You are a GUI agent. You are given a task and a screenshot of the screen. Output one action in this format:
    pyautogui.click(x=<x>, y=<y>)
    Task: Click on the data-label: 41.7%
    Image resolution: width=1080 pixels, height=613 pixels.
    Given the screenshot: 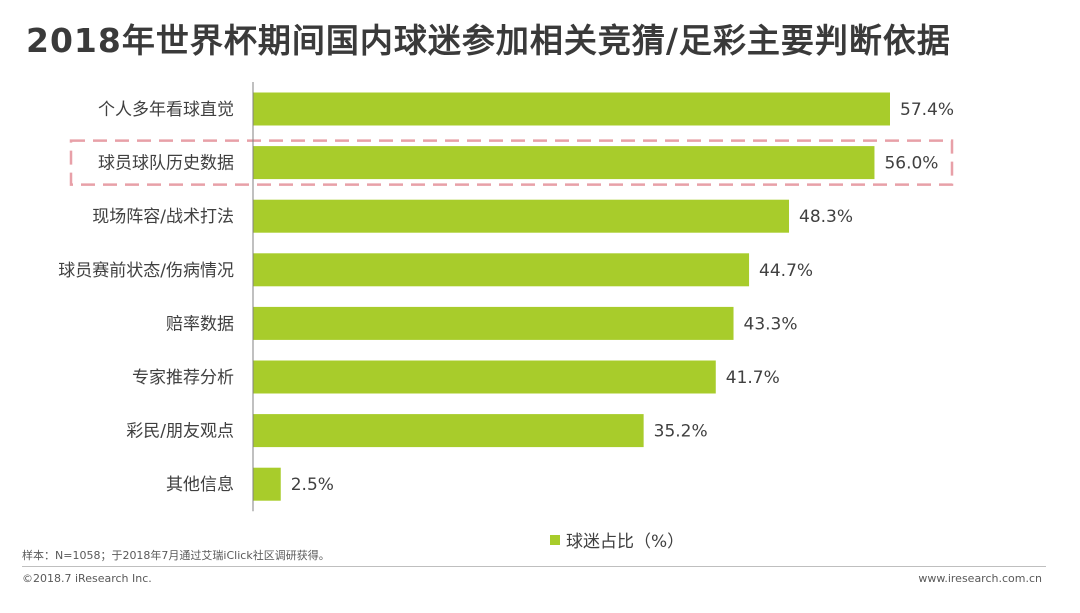 What is the action you would take?
    pyautogui.click(x=753, y=378)
    